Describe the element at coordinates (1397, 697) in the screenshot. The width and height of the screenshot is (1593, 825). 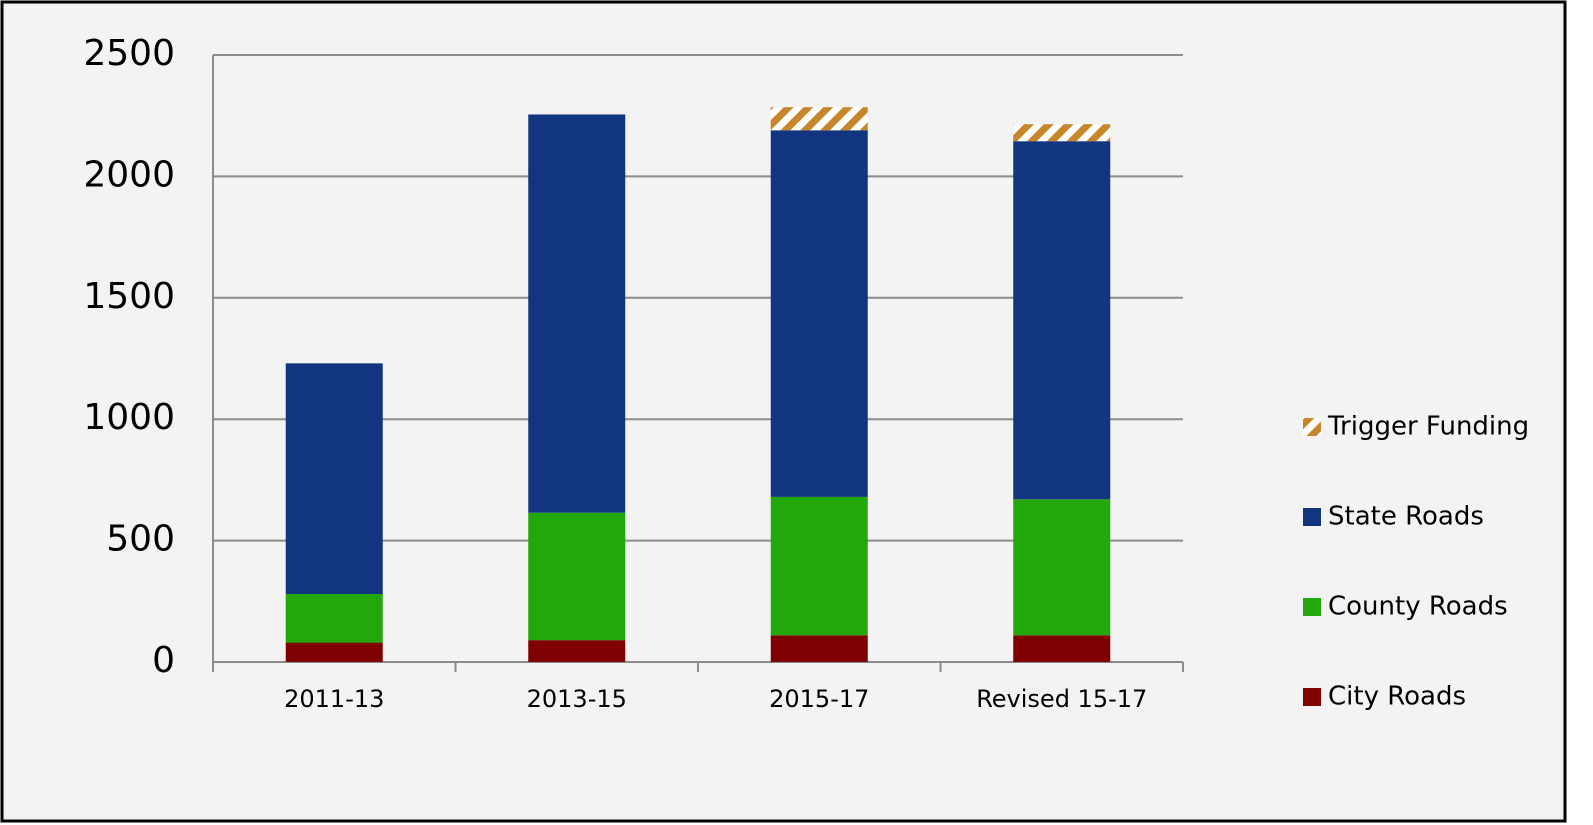
I see `legend-label: City Roads` at that location.